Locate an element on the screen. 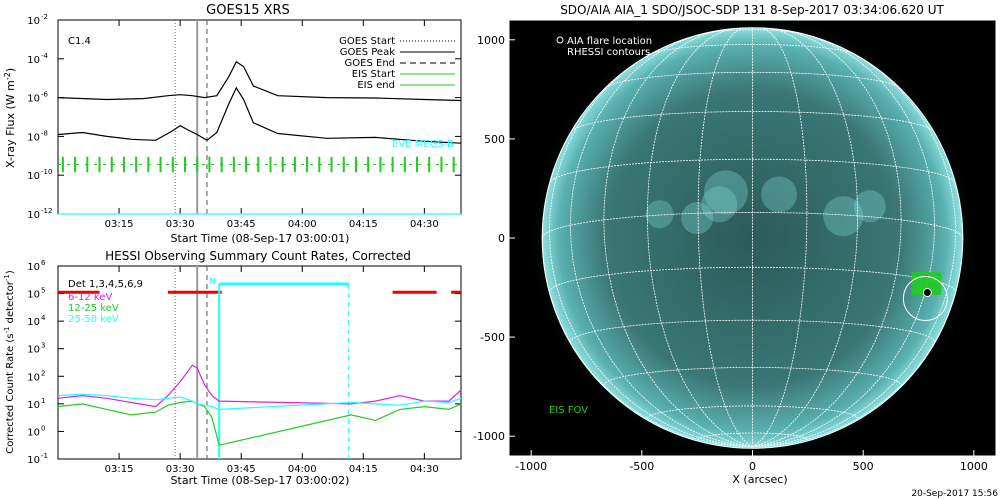 The height and width of the screenshot is (500, 1000). hessi-y-axis-label-sup: -1 is located at coordinates (7, 330).